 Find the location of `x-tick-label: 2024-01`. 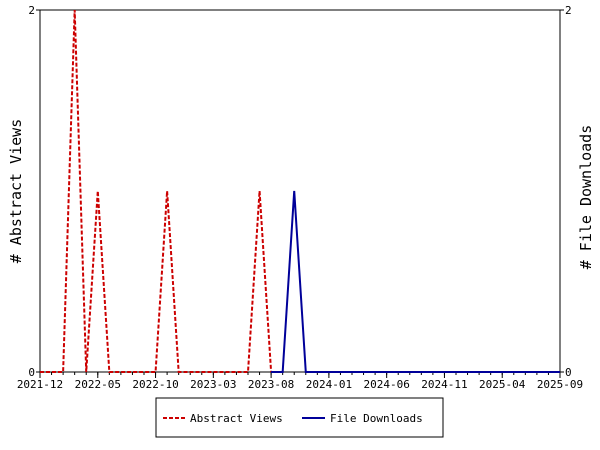

x-tick-label: 2024-01 is located at coordinates (329, 384).